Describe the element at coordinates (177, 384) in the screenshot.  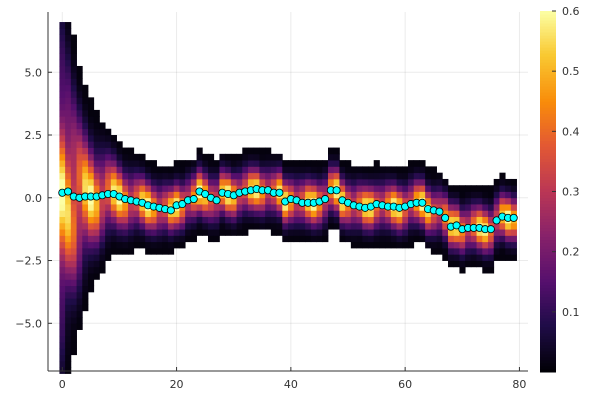
I see `x-tick-label: 20` at that location.